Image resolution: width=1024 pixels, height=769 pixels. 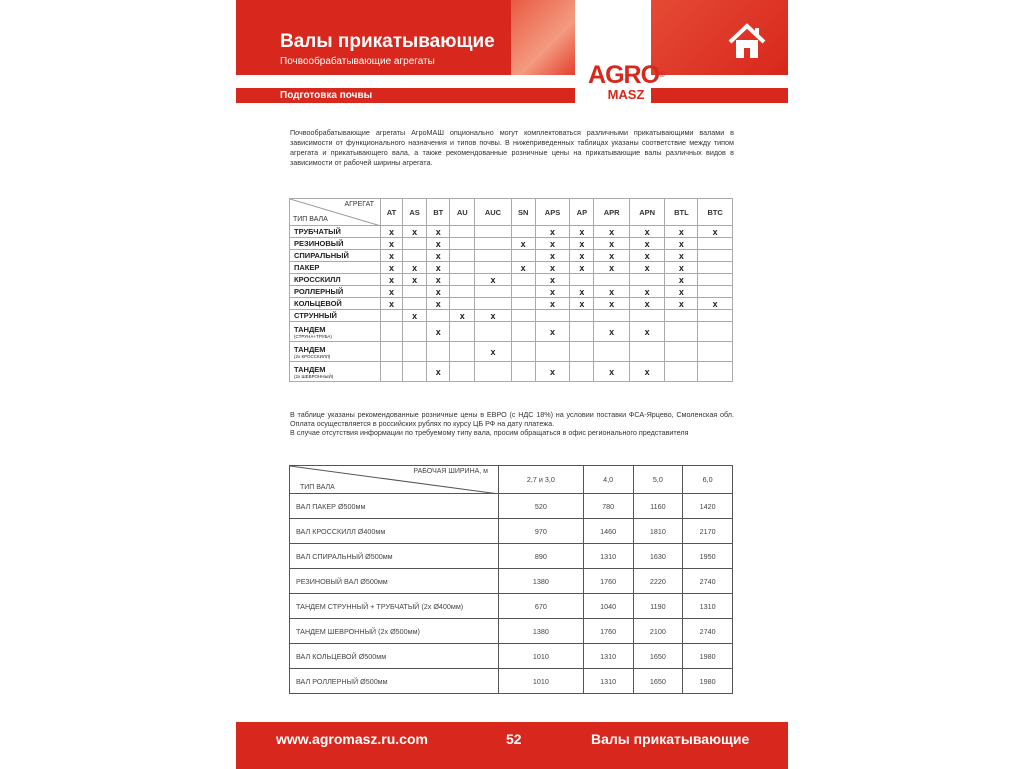 I want to click on matrix-row: ПАКЕР x x x x x x x x x, so click(x=511, y=267).